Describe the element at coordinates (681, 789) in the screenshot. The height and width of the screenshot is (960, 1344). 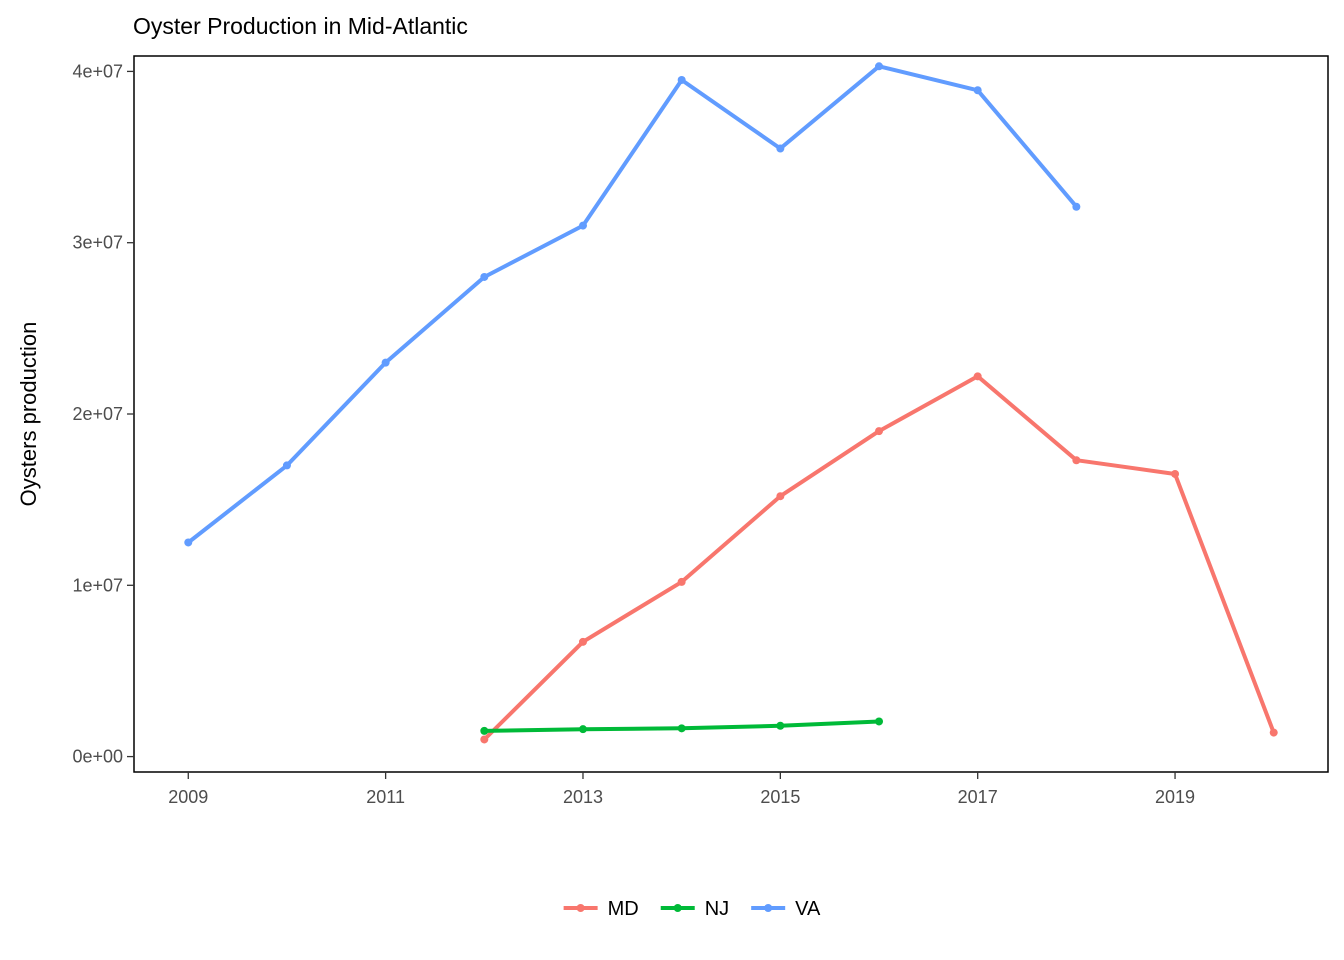
I see `x-axis: 2009 2011 2013 2015 2017 2019` at that location.